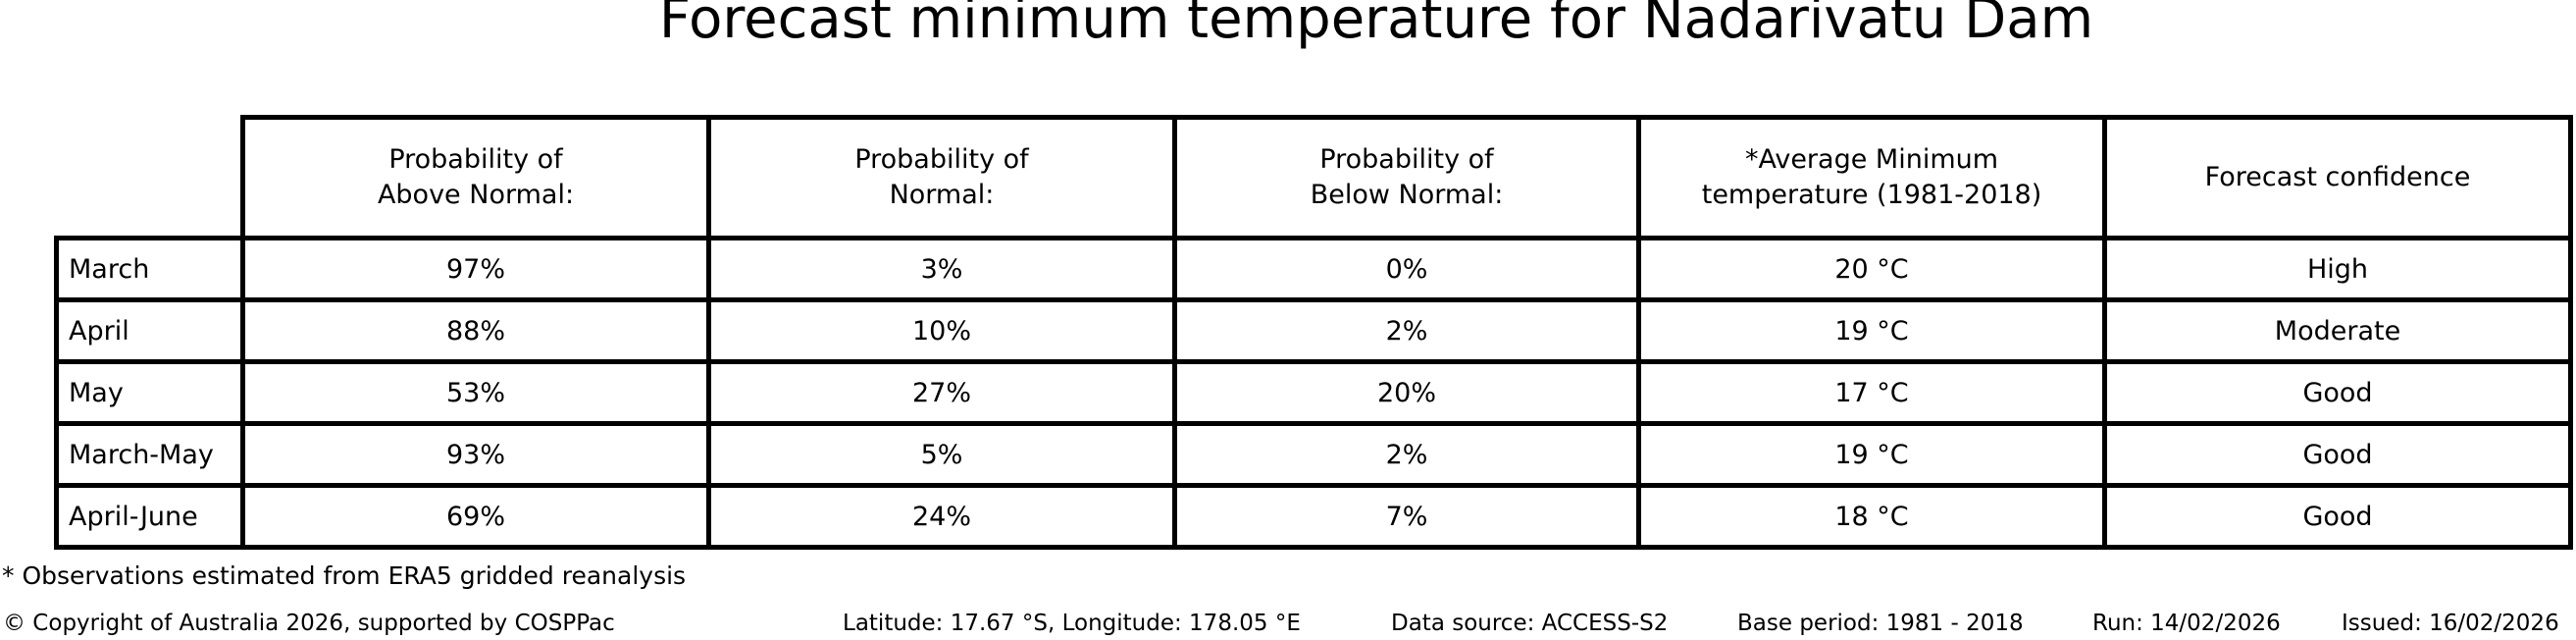  I want to click on prob-normal-cell: 24%, so click(941, 516).